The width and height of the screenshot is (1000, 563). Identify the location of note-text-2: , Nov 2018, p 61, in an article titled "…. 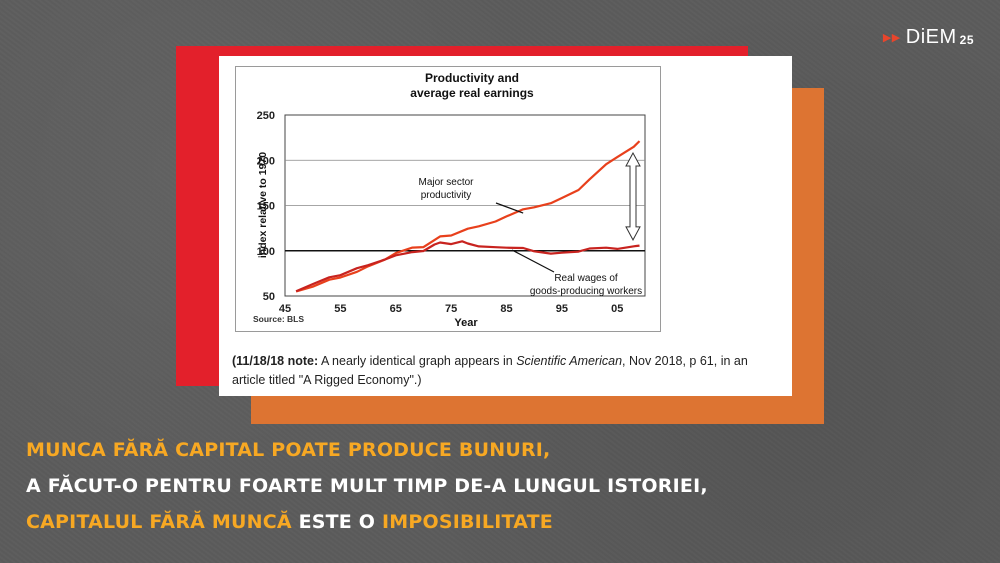
(490, 370).